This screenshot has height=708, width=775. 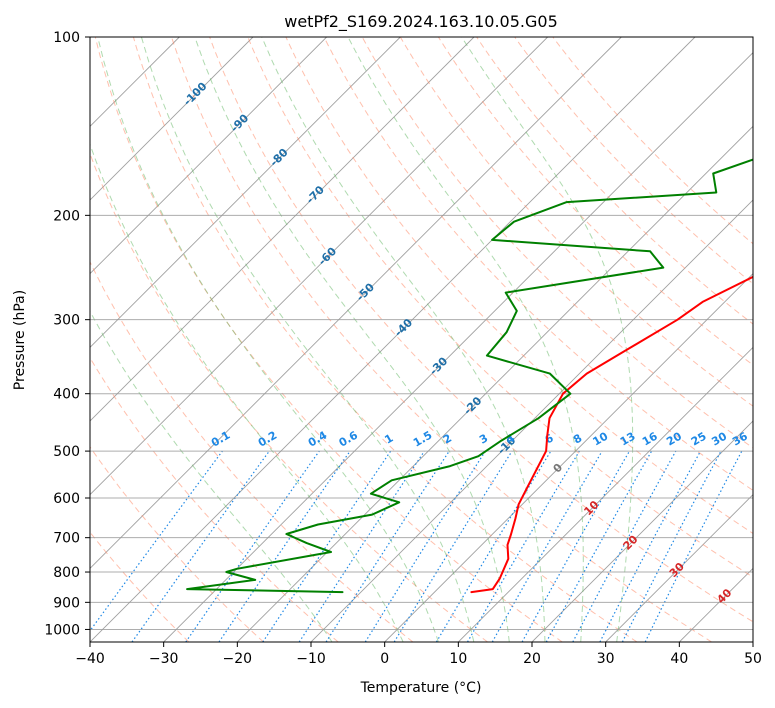 I want to click on mixing-ratio-label: 20, so click(x=674, y=438).